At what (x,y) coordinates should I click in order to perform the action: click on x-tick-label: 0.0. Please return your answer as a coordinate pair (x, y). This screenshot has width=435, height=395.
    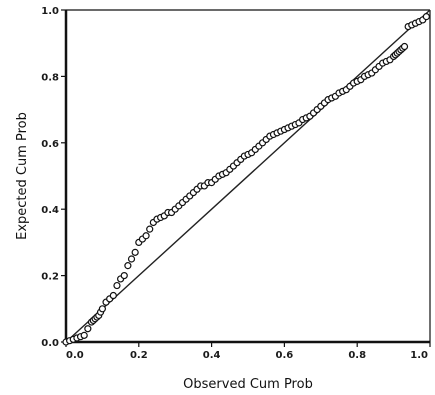
    Looking at the image, I should click on (75, 355).